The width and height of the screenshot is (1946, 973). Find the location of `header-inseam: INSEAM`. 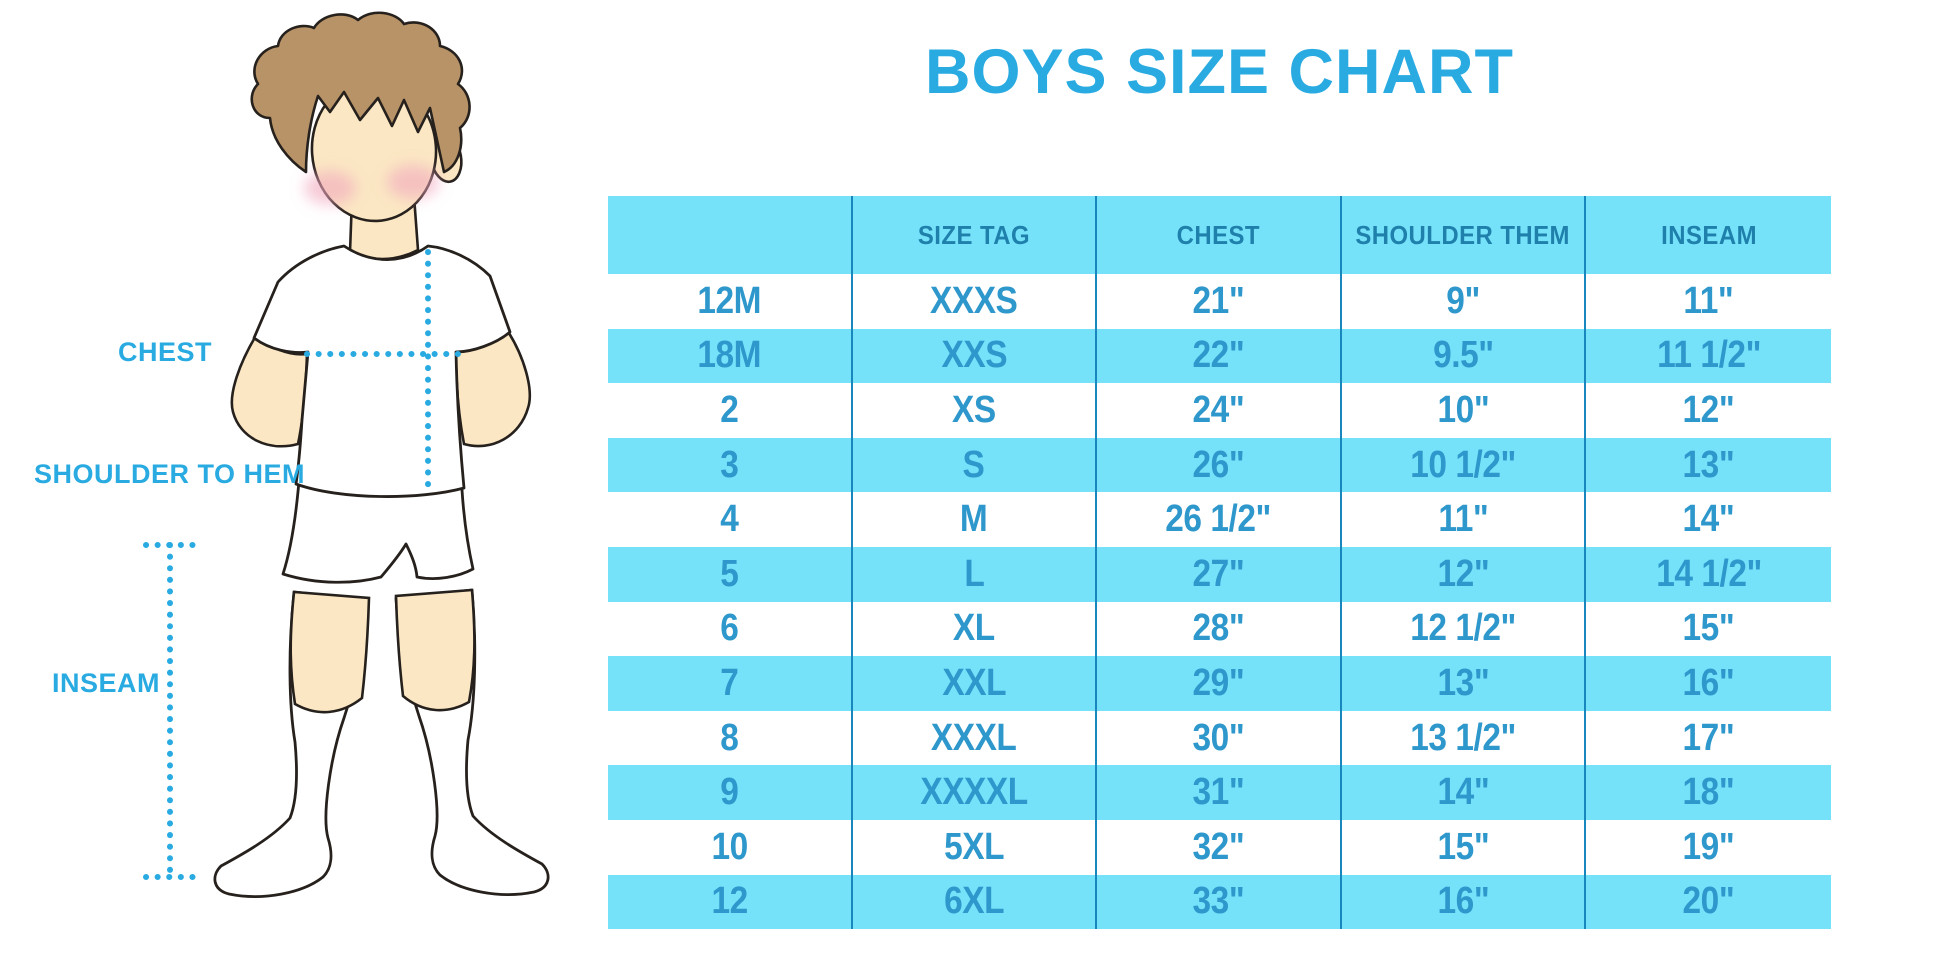

header-inseam: INSEAM is located at coordinates (1708, 234).